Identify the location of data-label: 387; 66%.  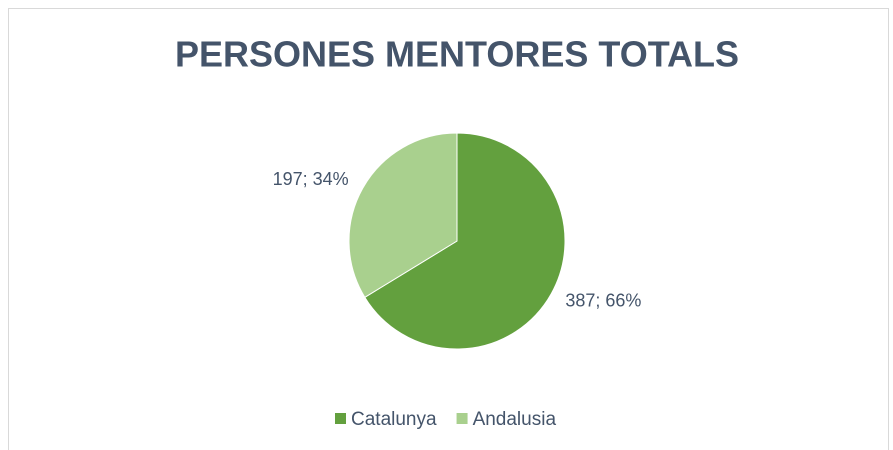
(603, 300).